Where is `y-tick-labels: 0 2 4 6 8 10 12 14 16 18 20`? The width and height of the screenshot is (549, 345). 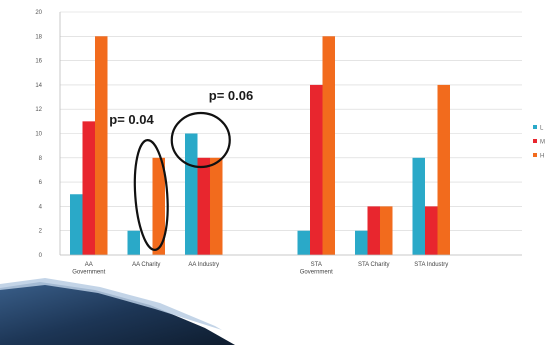
y-tick-labels: 0 2 4 6 8 10 12 14 16 18 20 is located at coordinates (38, 134).